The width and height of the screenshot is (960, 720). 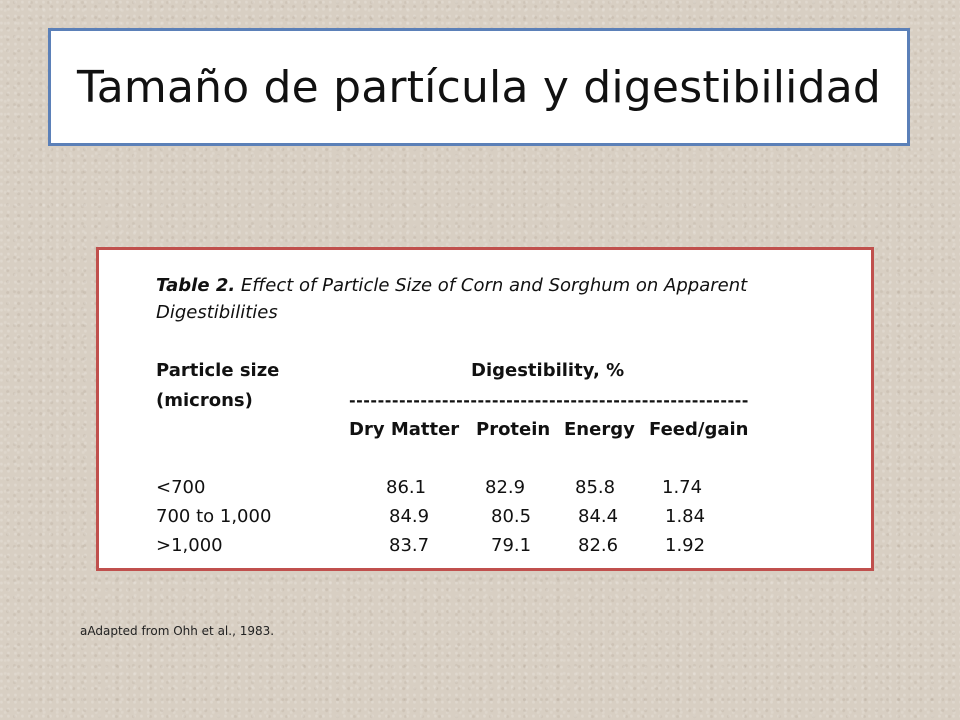 I want to click on column-dry-matter: Dry Matter, so click(x=404, y=429).